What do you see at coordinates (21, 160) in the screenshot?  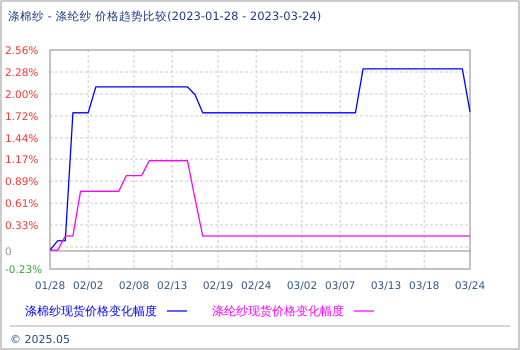 I see `y-tick-label: 1.17%` at bounding box center [21, 160].